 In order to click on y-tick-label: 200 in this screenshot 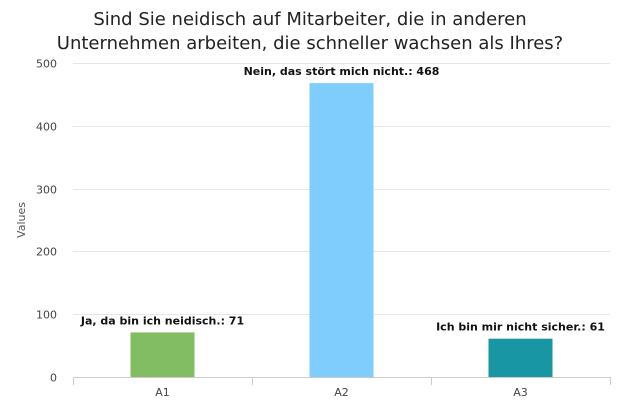, I will do `click(46, 252)`.